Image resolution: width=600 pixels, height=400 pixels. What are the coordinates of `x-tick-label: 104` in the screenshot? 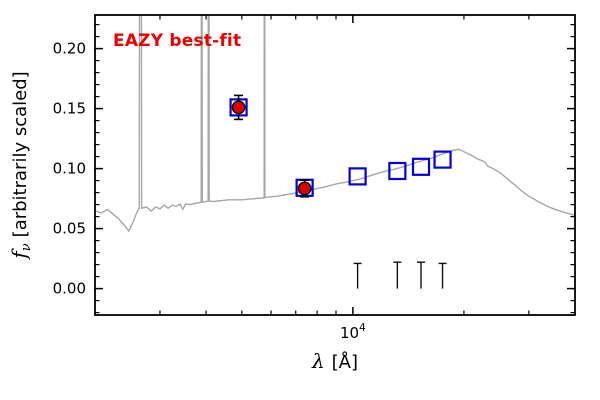 It's located at (353, 332).